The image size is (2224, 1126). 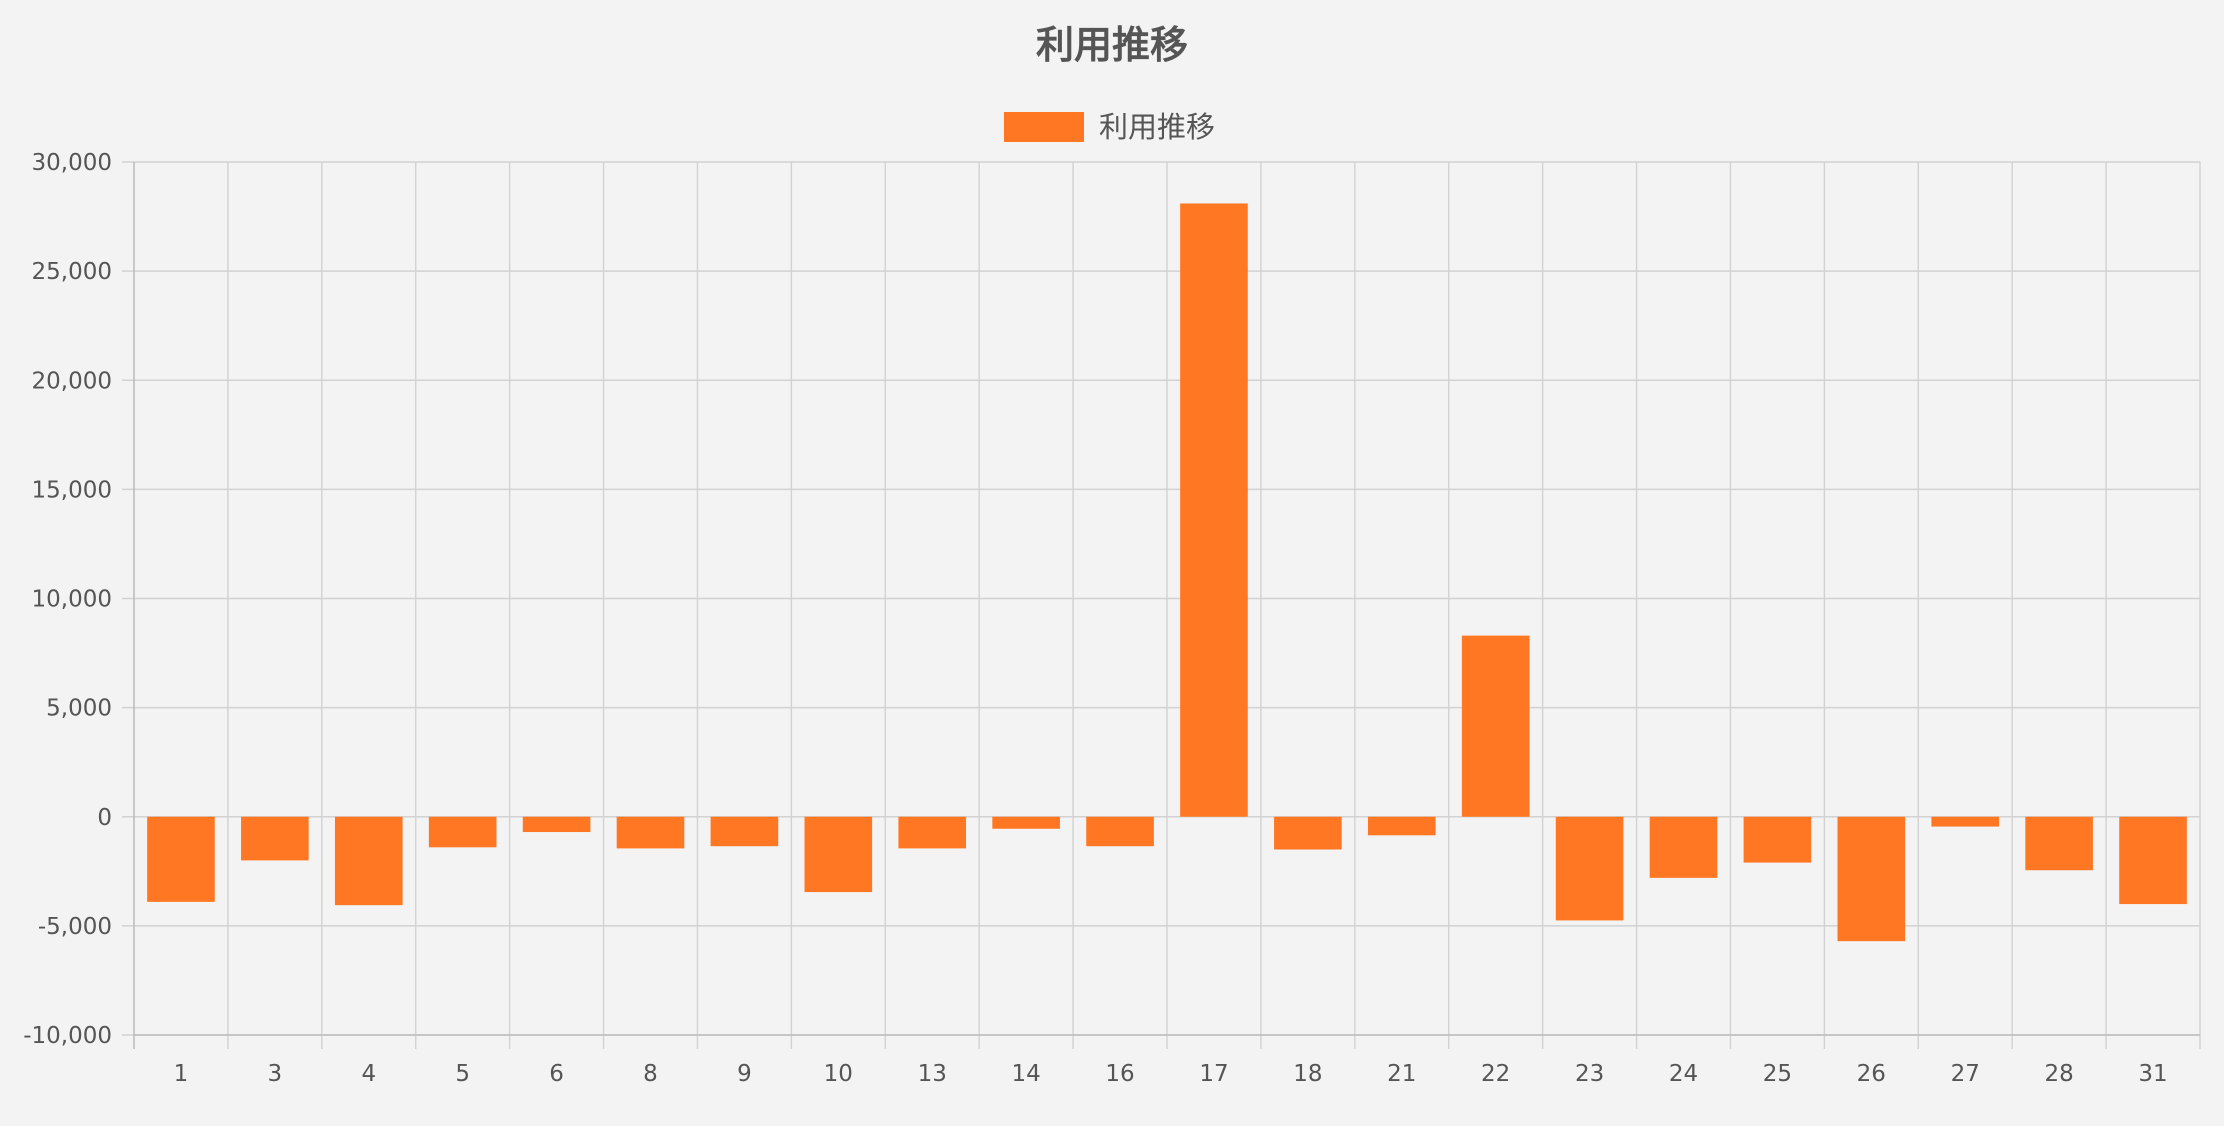 I want to click on legend-label: 利用推移, so click(x=1157, y=127).